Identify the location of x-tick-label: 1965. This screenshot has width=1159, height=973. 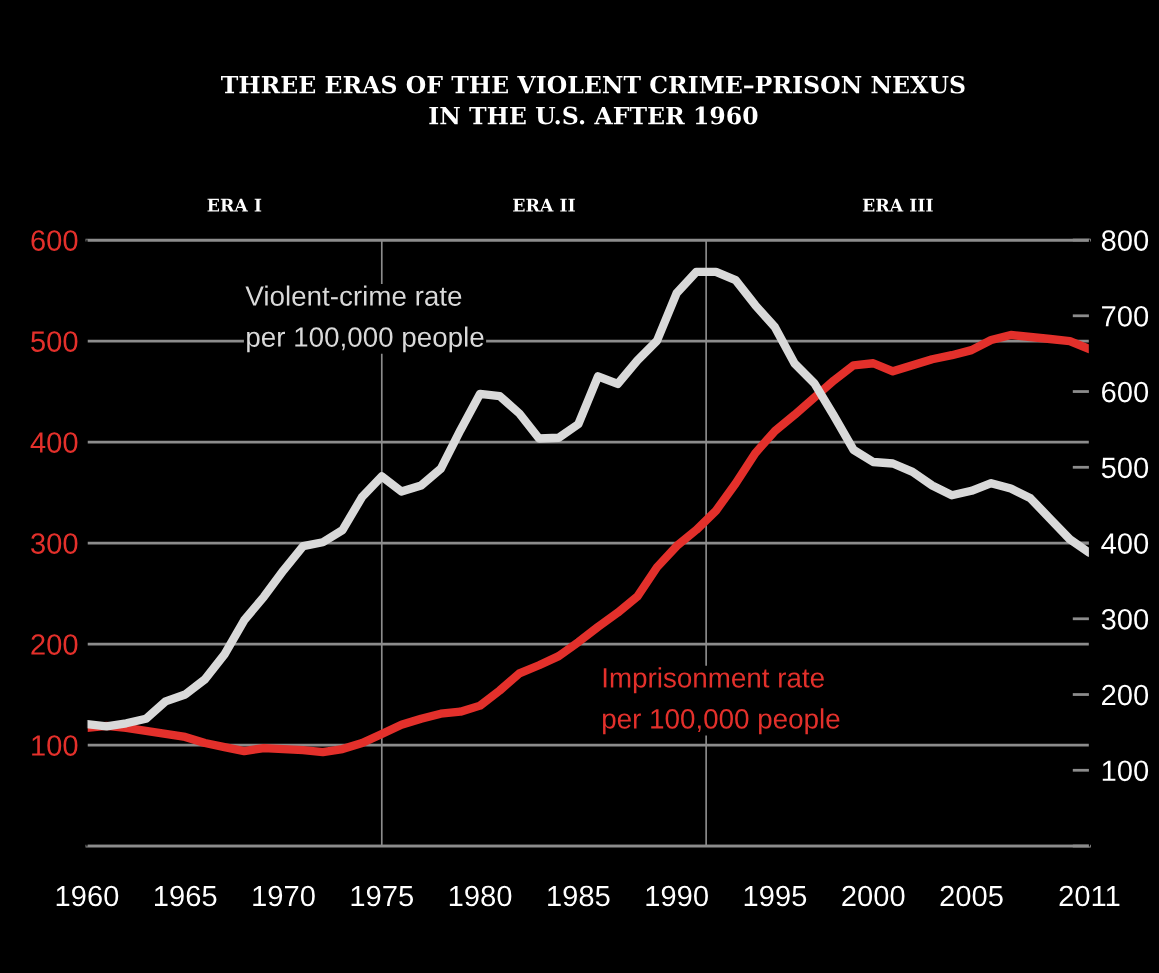
(186, 896).